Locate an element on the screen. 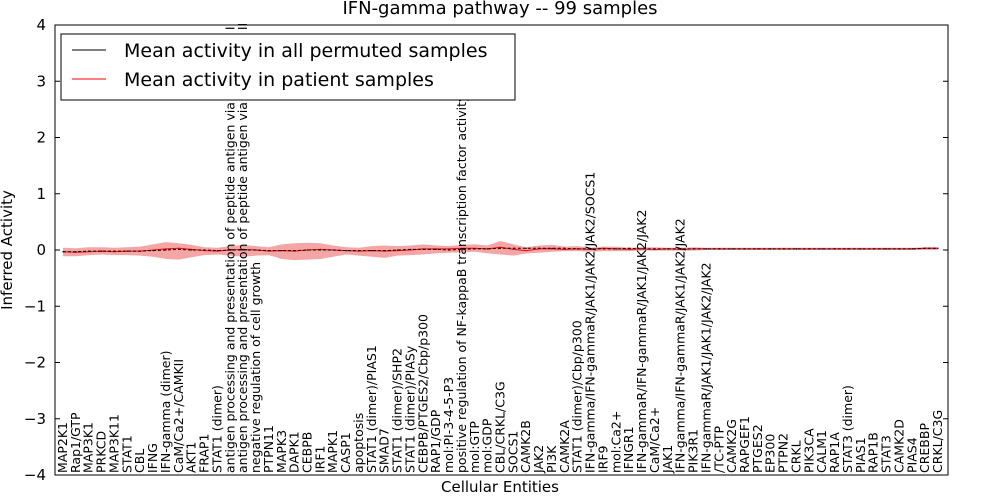  x-category-label: STAT1 is located at coordinates (126, 454).